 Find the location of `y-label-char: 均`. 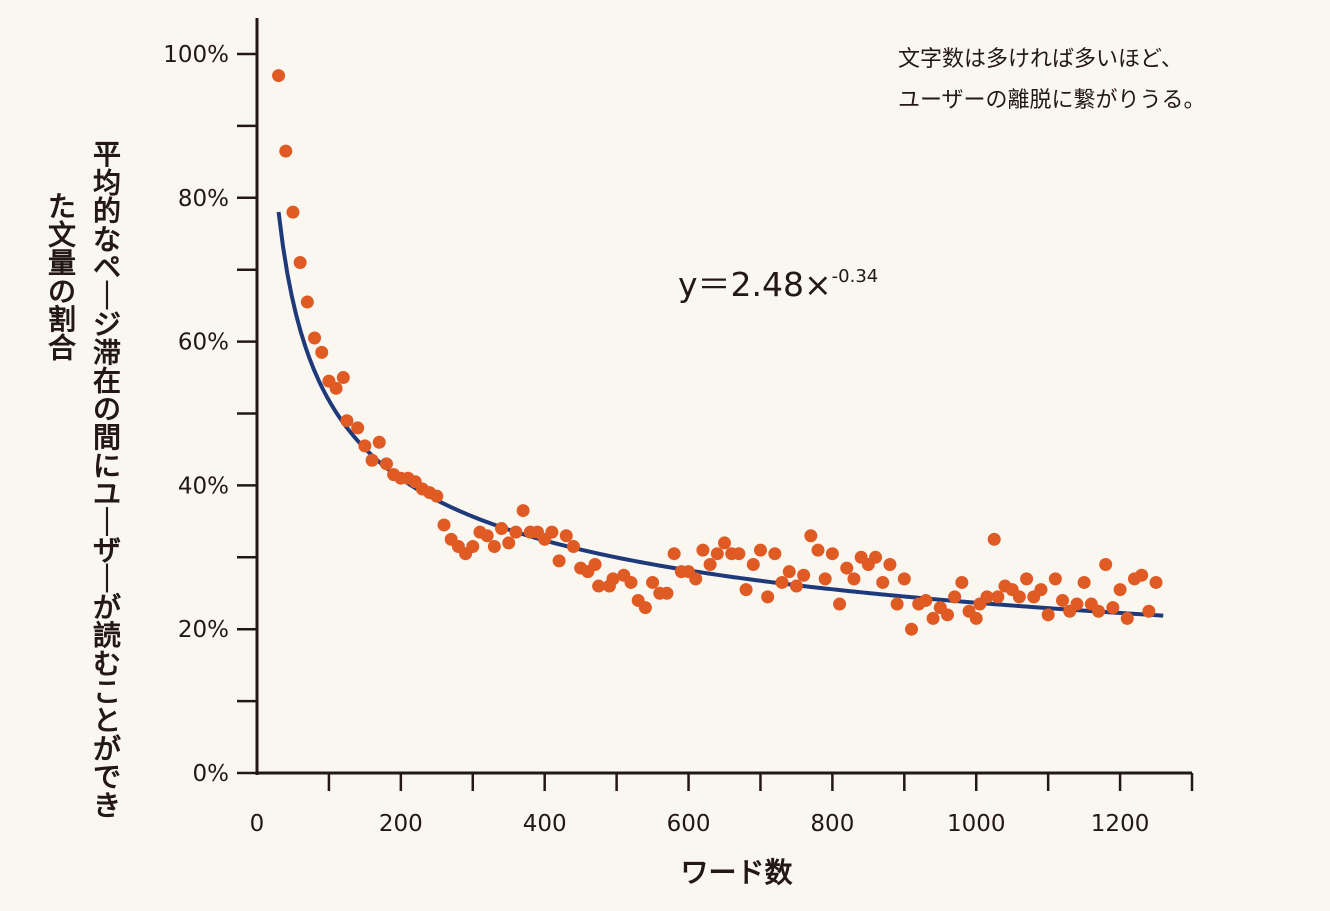

y-label-char: 均 is located at coordinates (107, 182).